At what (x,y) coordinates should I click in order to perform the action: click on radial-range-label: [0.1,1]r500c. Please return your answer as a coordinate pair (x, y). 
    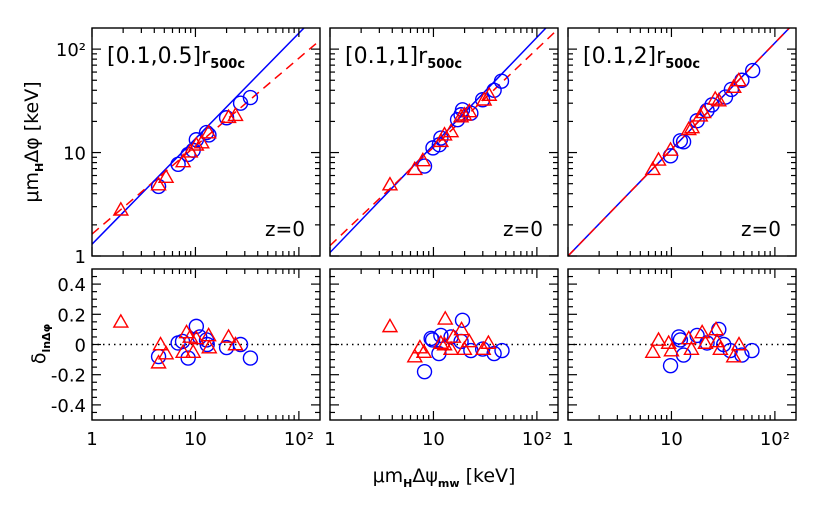
    Looking at the image, I should click on (403, 58).